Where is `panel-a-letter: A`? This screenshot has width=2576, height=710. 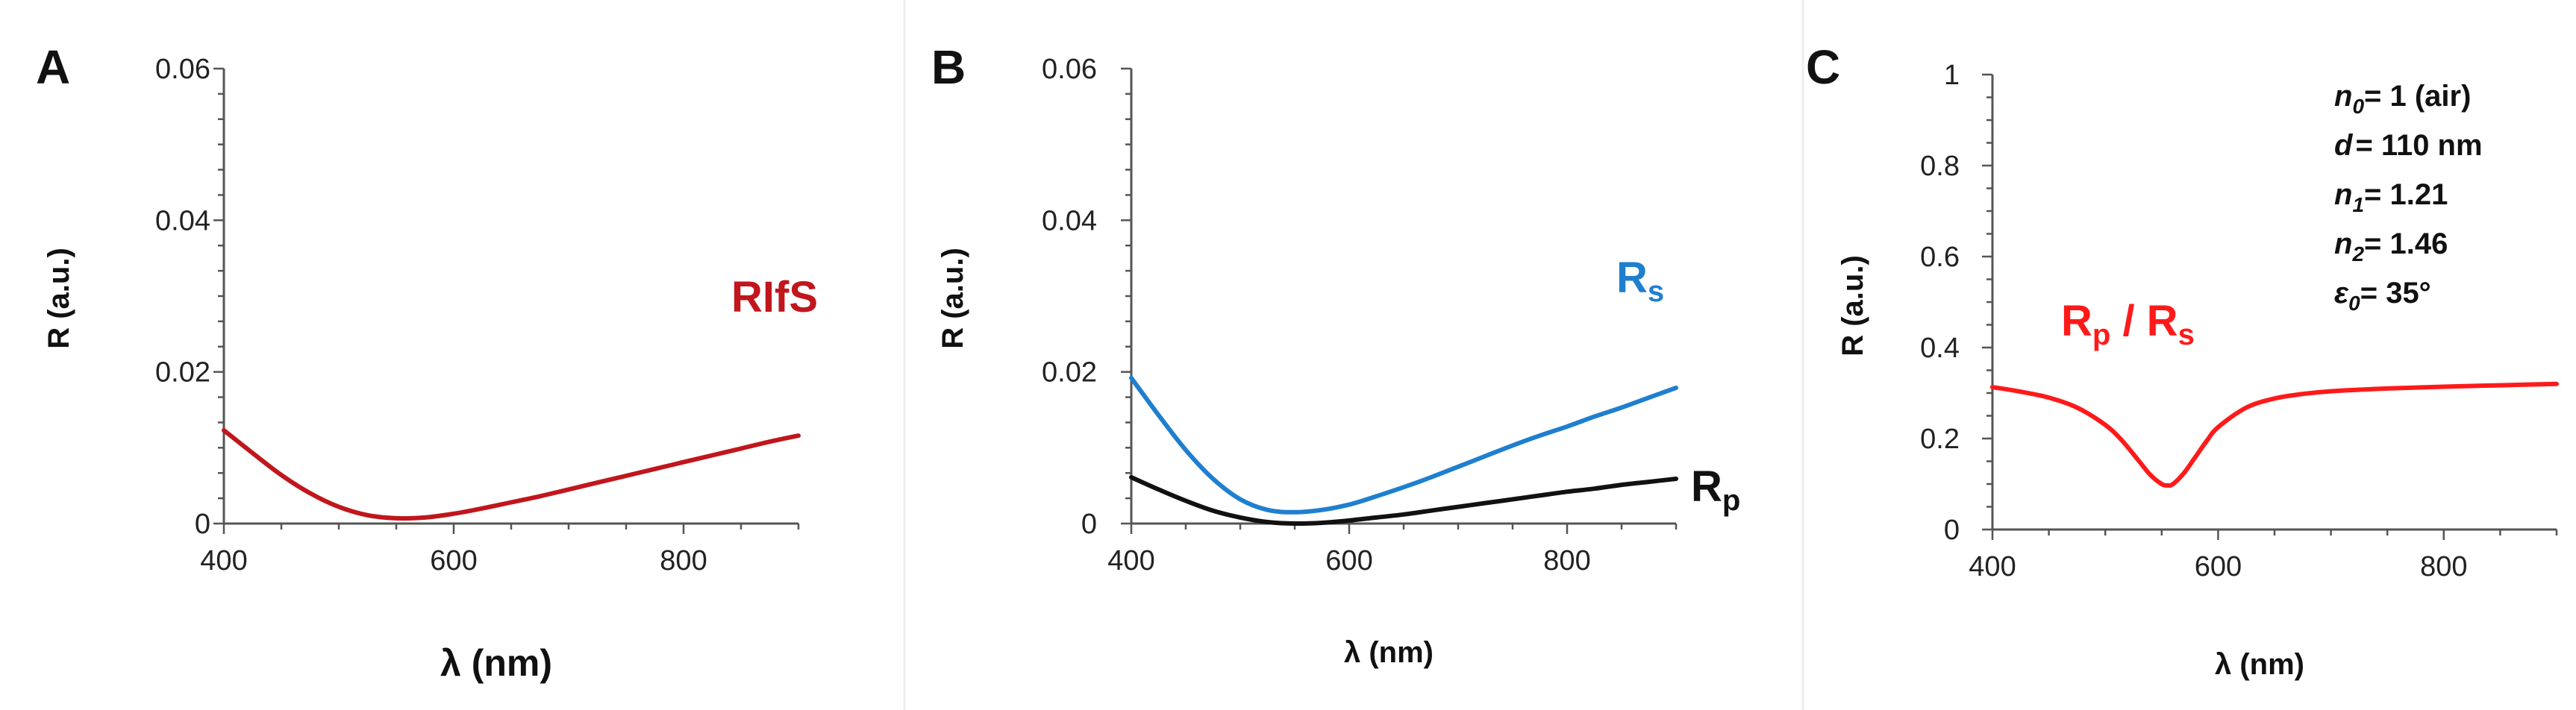 panel-a-letter: A is located at coordinates (53, 67).